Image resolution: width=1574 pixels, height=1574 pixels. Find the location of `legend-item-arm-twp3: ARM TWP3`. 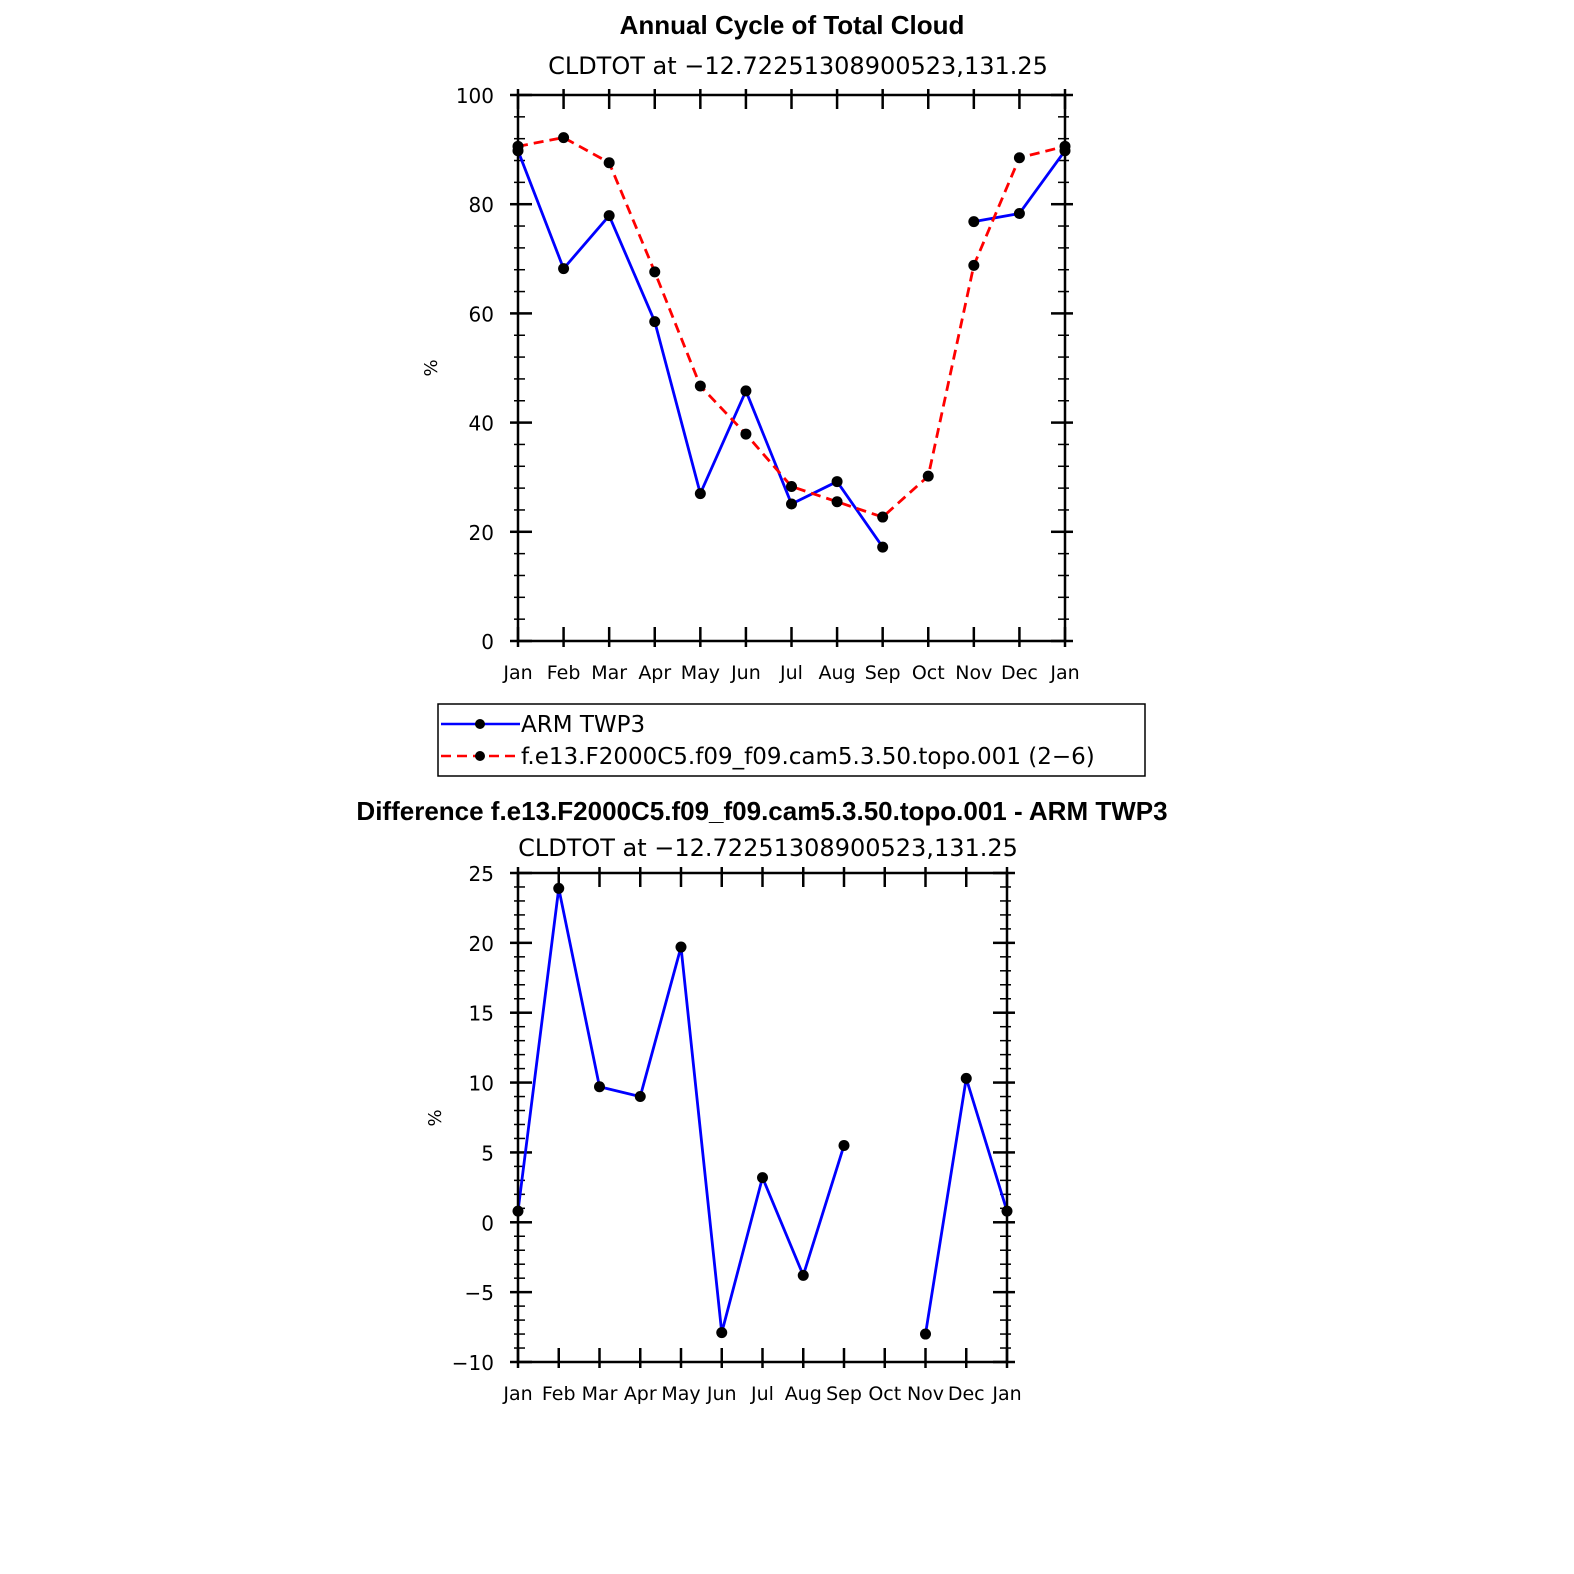

legend-item-arm-twp3: ARM TWP3 is located at coordinates (543, 725).